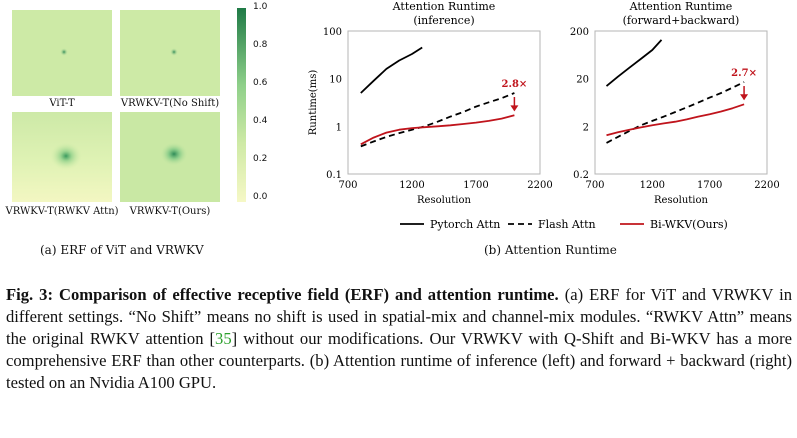 The image size is (797, 438). Describe the element at coordinates (241, 105) in the screenshot. I see `colorbar` at that location.